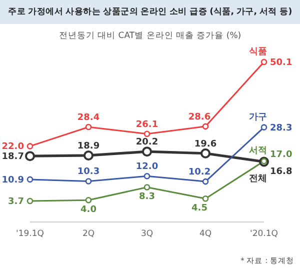  What do you see at coordinates (147, 167) in the screenshot?
I see `data-label: 12.0` at bounding box center [147, 167].